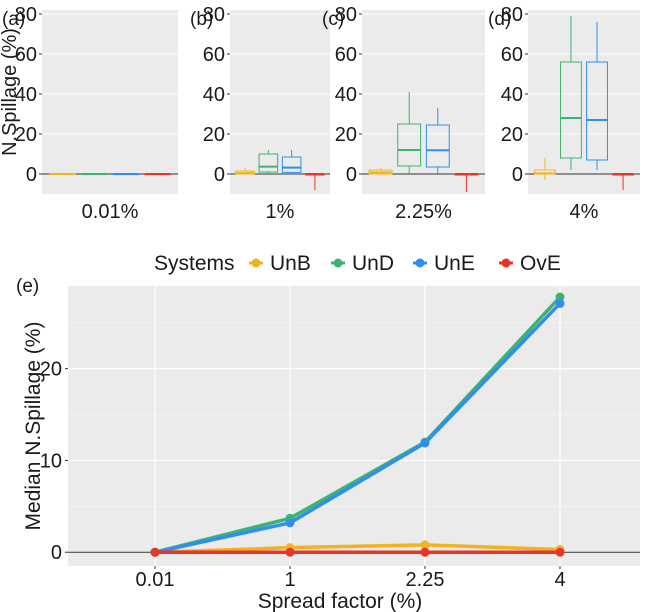 The image size is (646, 612). What do you see at coordinates (290, 263) in the screenshot?
I see `legend-label: UnB` at bounding box center [290, 263].